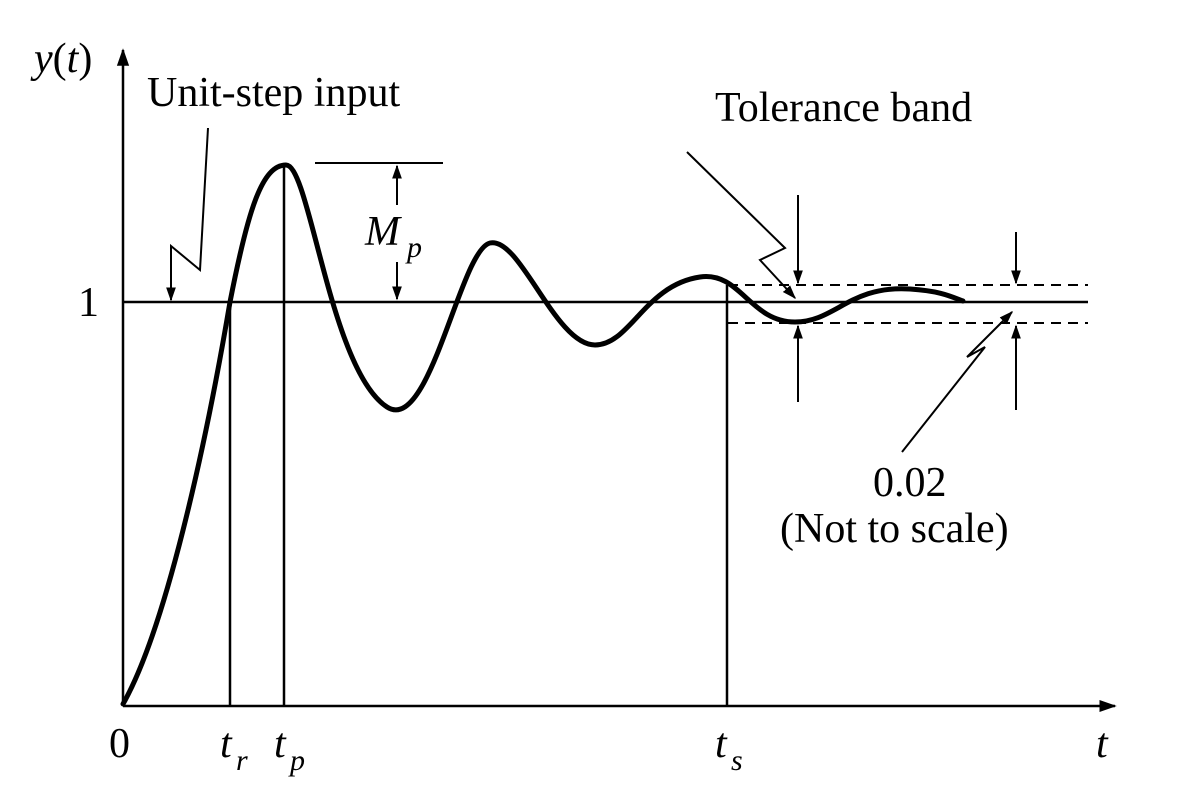 This screenshot has width=1184, height=812. I want to click on peak-time-subscript: p, so click(296, 760).